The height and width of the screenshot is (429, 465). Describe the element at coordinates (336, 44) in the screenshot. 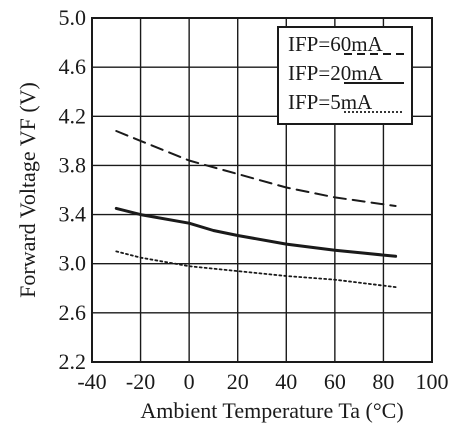

I see `legend-label: IFP=60mA` at that location.